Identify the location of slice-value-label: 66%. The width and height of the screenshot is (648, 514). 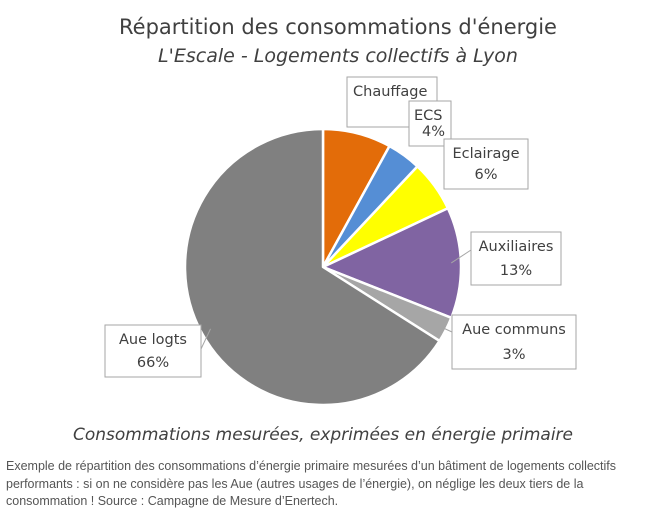
(153, 363).